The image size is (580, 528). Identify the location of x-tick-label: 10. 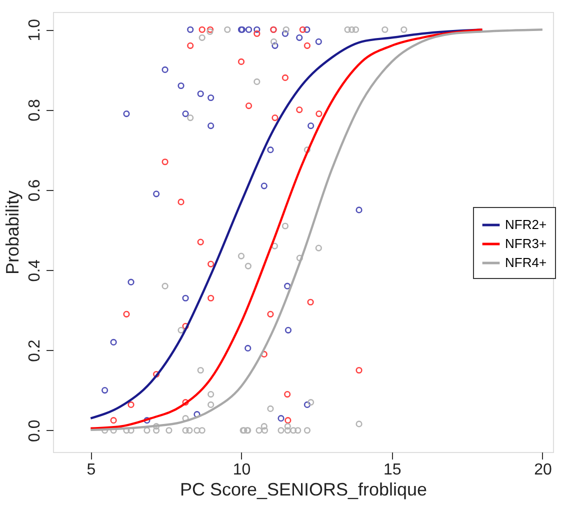
(241, 470).